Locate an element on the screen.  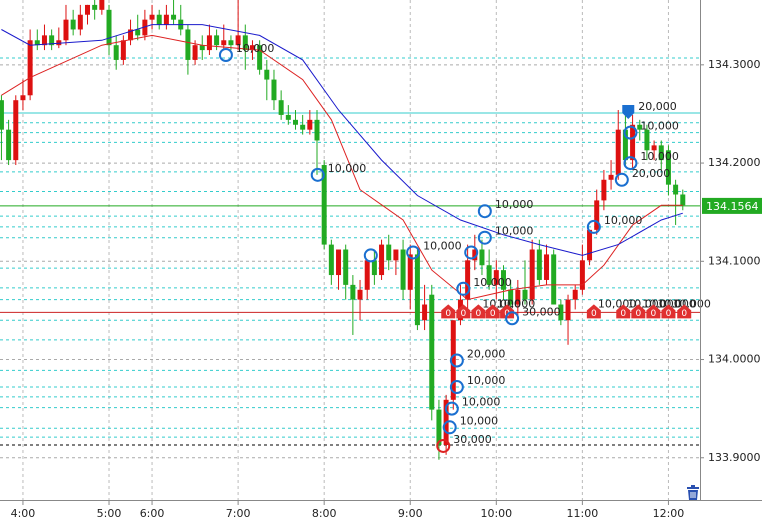
x-tick-label: 9:00 is located at coordinates (410, 513).